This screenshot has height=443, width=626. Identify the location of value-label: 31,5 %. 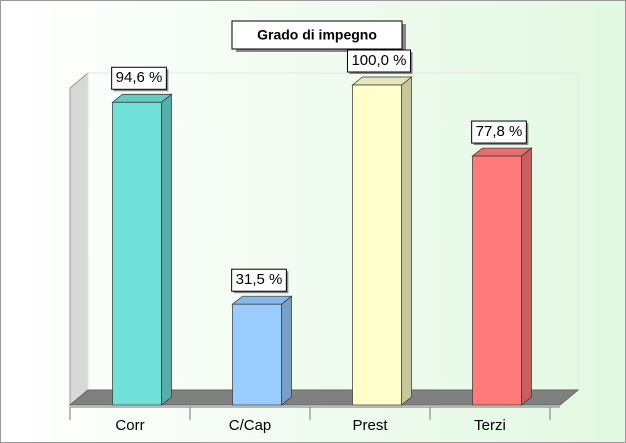
(259, 279).